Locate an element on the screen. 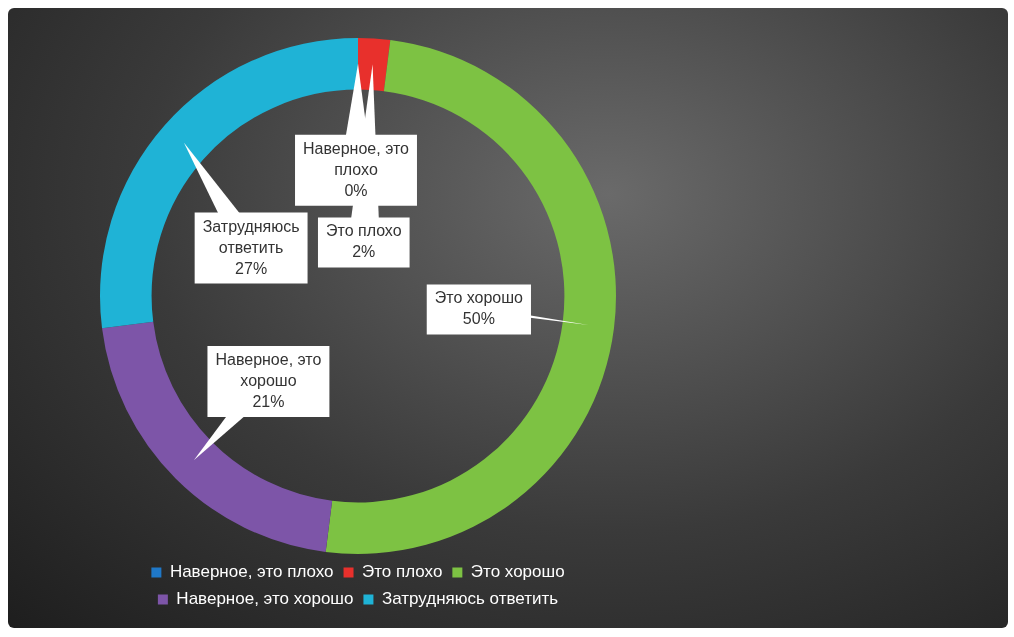  legend-label: Это хорошо is located at coordinates (517, 572).